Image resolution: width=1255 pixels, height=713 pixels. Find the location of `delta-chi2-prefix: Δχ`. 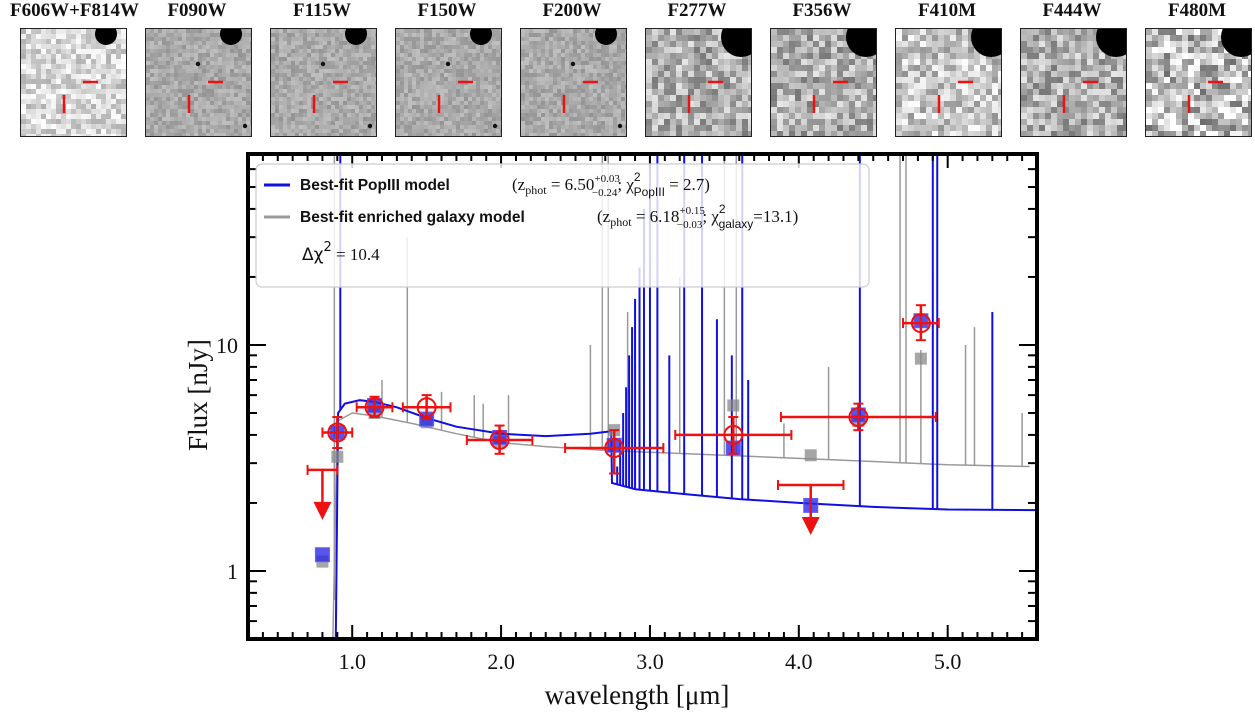

delta-chi2-prefix: Δχ is located at coordinates (313, 255).